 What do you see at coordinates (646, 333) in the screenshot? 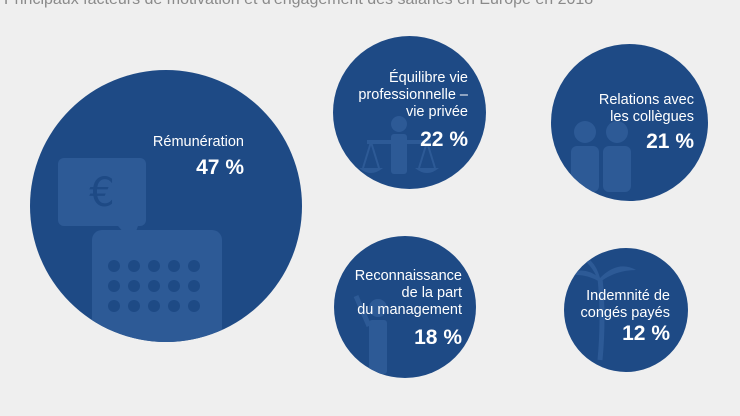
I see `bubble-indemnite-value: 12 %` at bounding box center [646, 333].